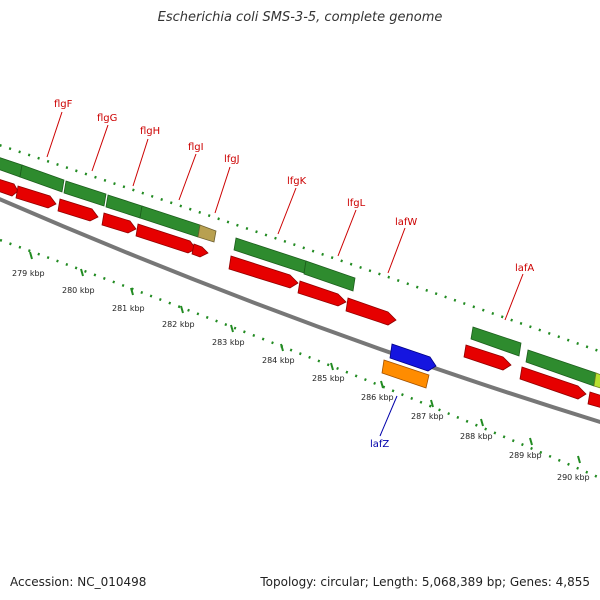 Image resolution: width=600 pixels, height=600 pixels. What do you see at coordinates (63, 104) in the screenshot?
I see `gene-label-flgF: flgF` at bounding box center [63, 104].